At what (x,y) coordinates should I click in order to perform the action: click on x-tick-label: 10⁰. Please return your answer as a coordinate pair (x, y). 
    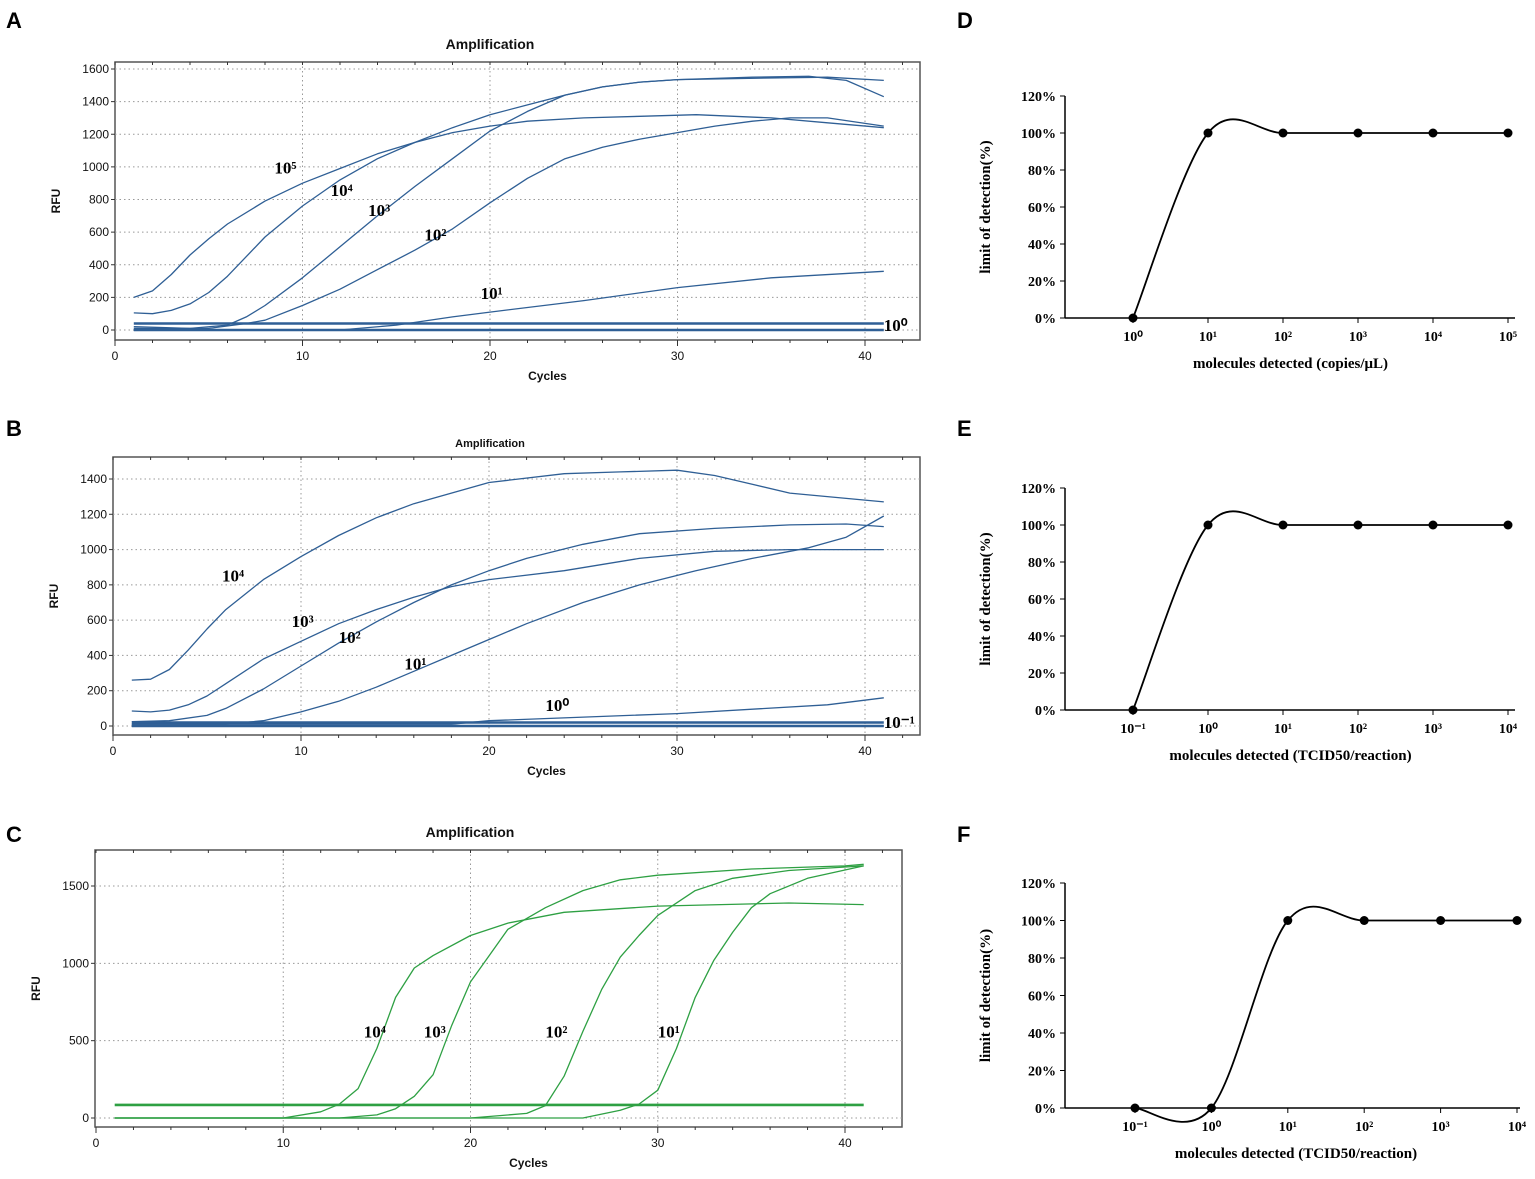
    Looking at the image, I should click on (1208, 729).